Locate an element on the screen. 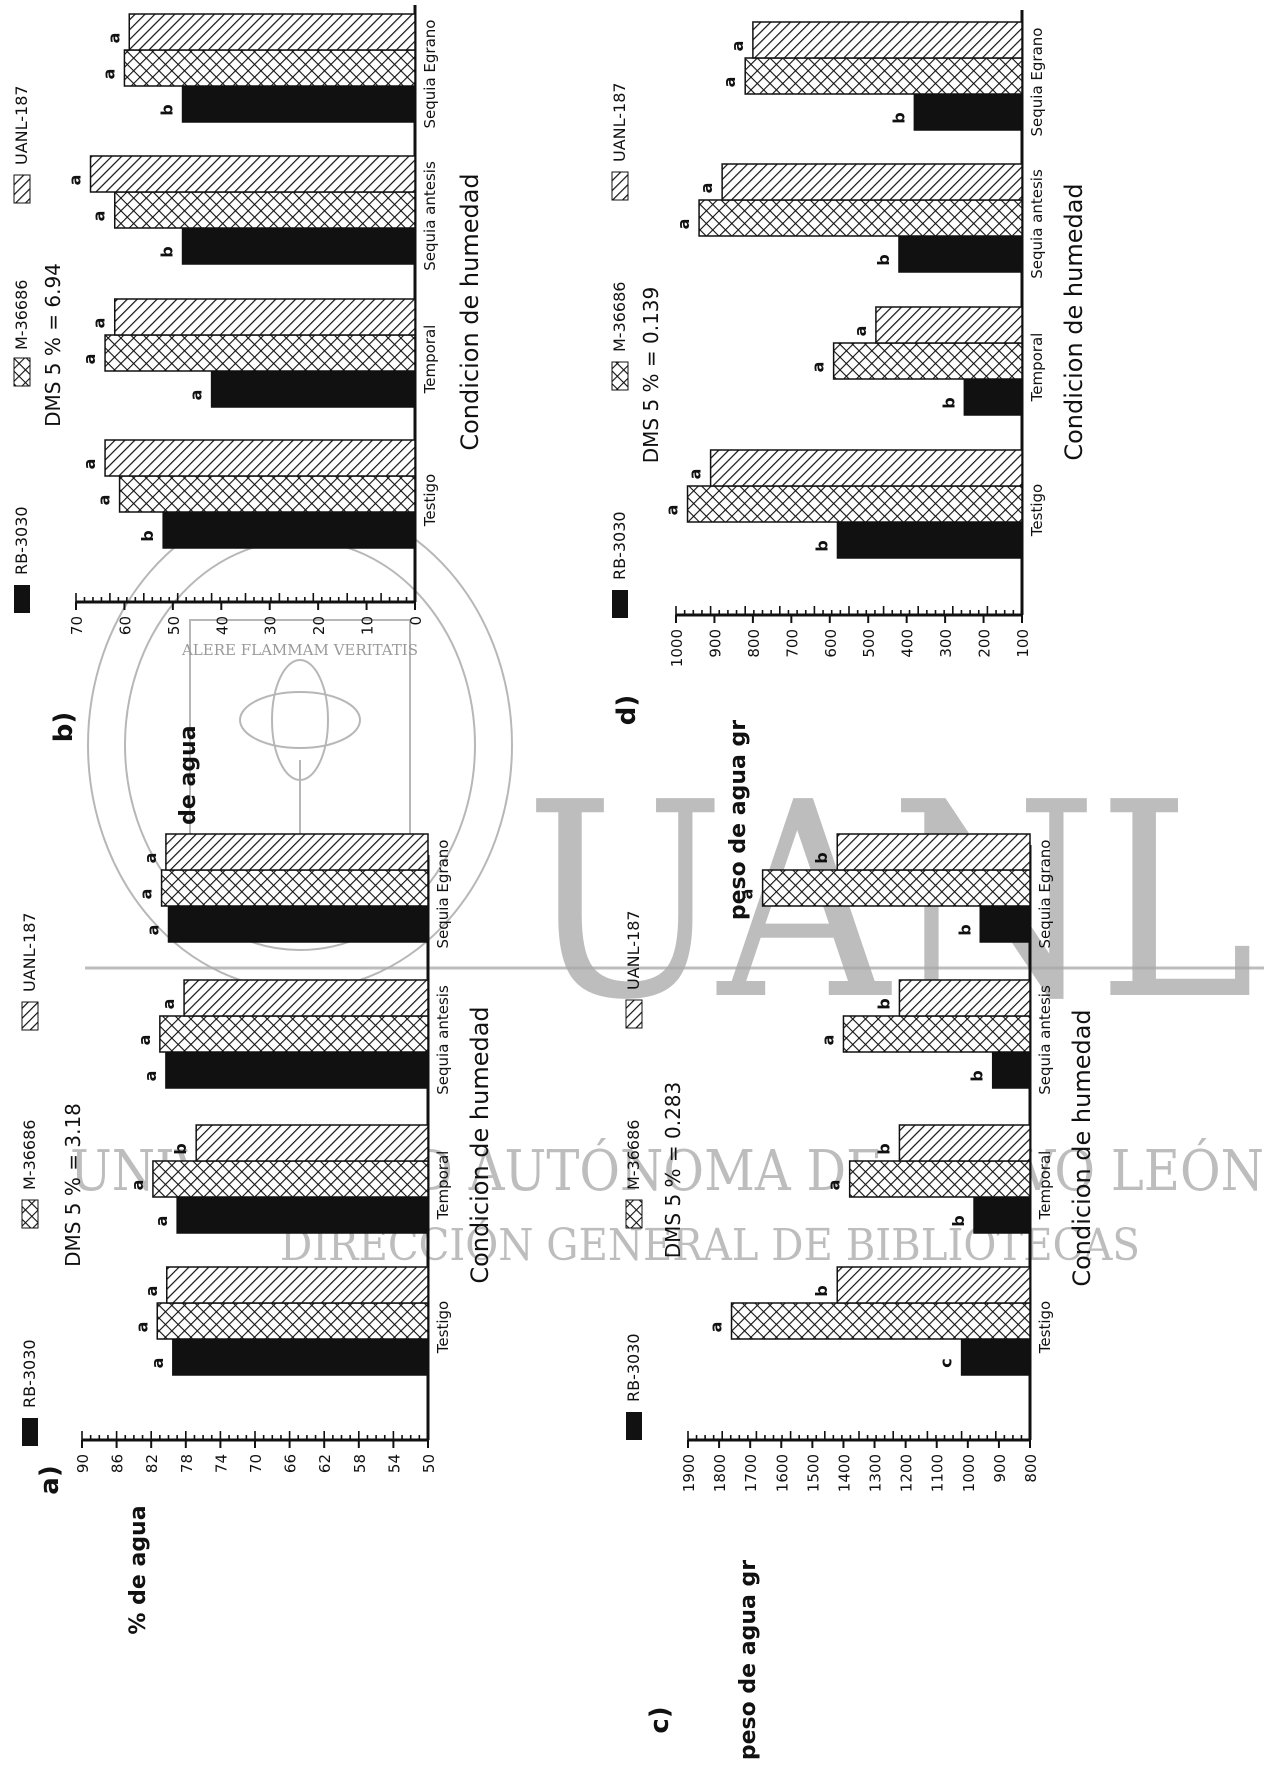  legend-label-d-uanl: UANL-187 is located at coordinates (619, 122).